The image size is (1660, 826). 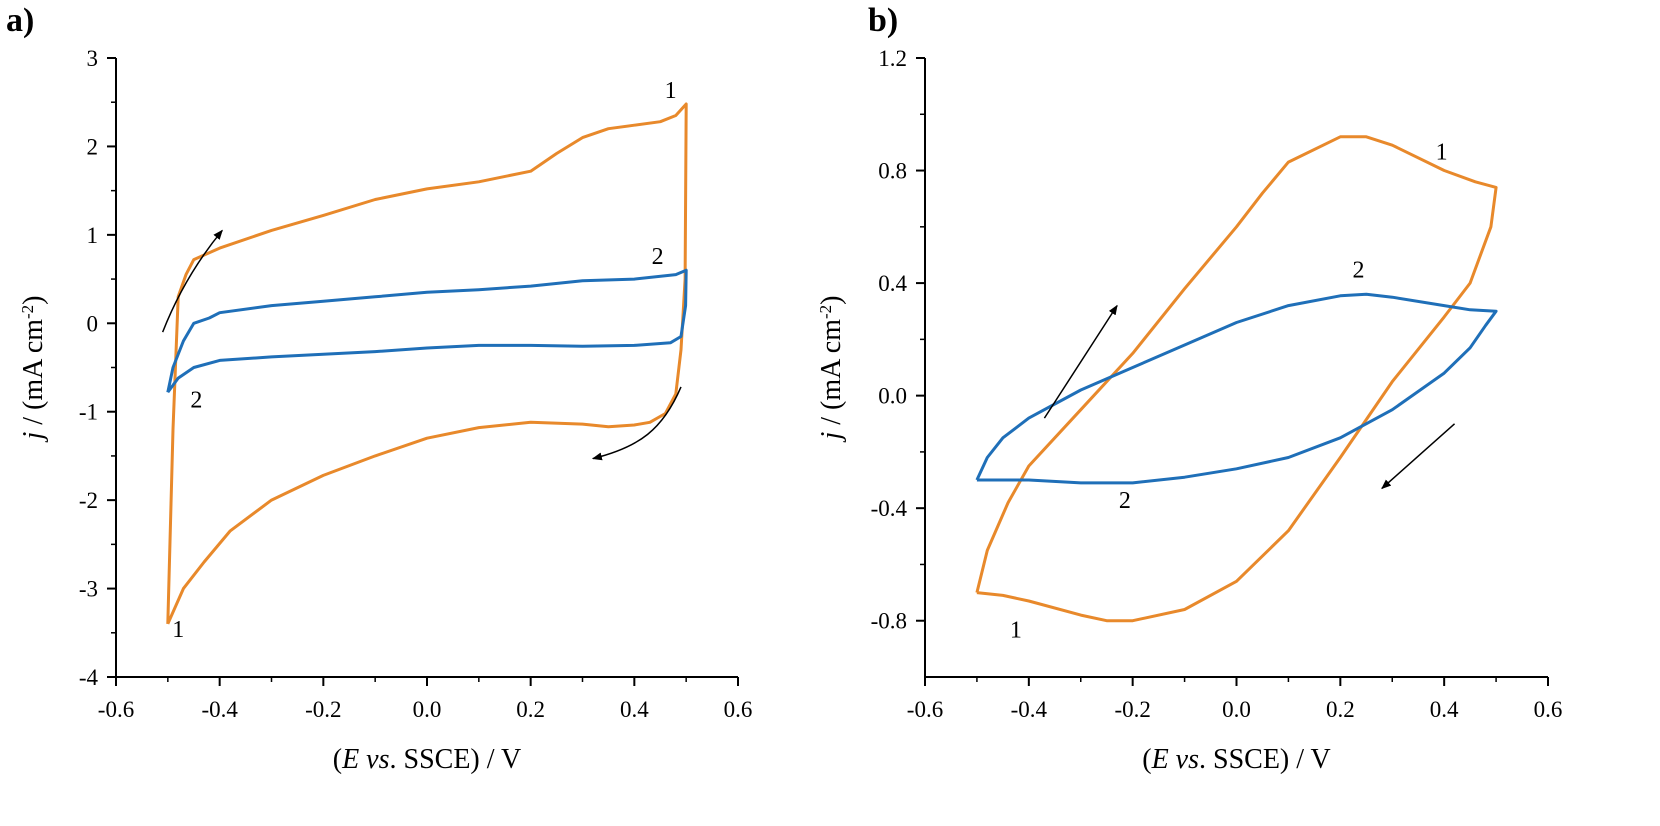 What do you see at coordinates (93, 146) in the screenshot?
I see `y-tick-label: 2` at bounding box center [93, 146].